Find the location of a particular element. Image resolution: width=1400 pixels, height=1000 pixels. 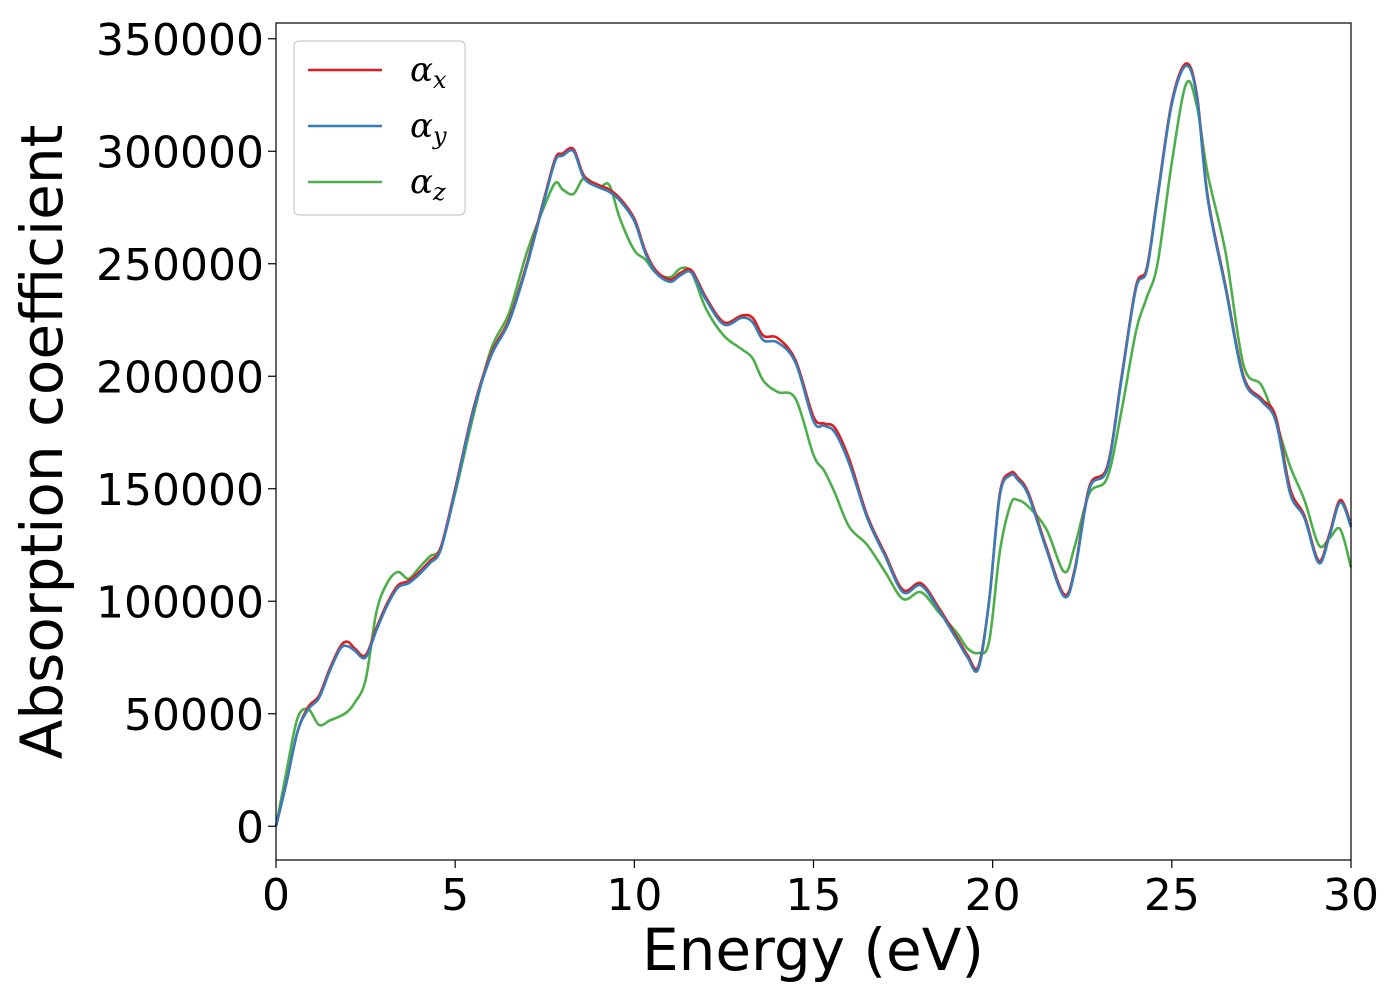

legend: αx αy αz is located at coordinates (379, 128).